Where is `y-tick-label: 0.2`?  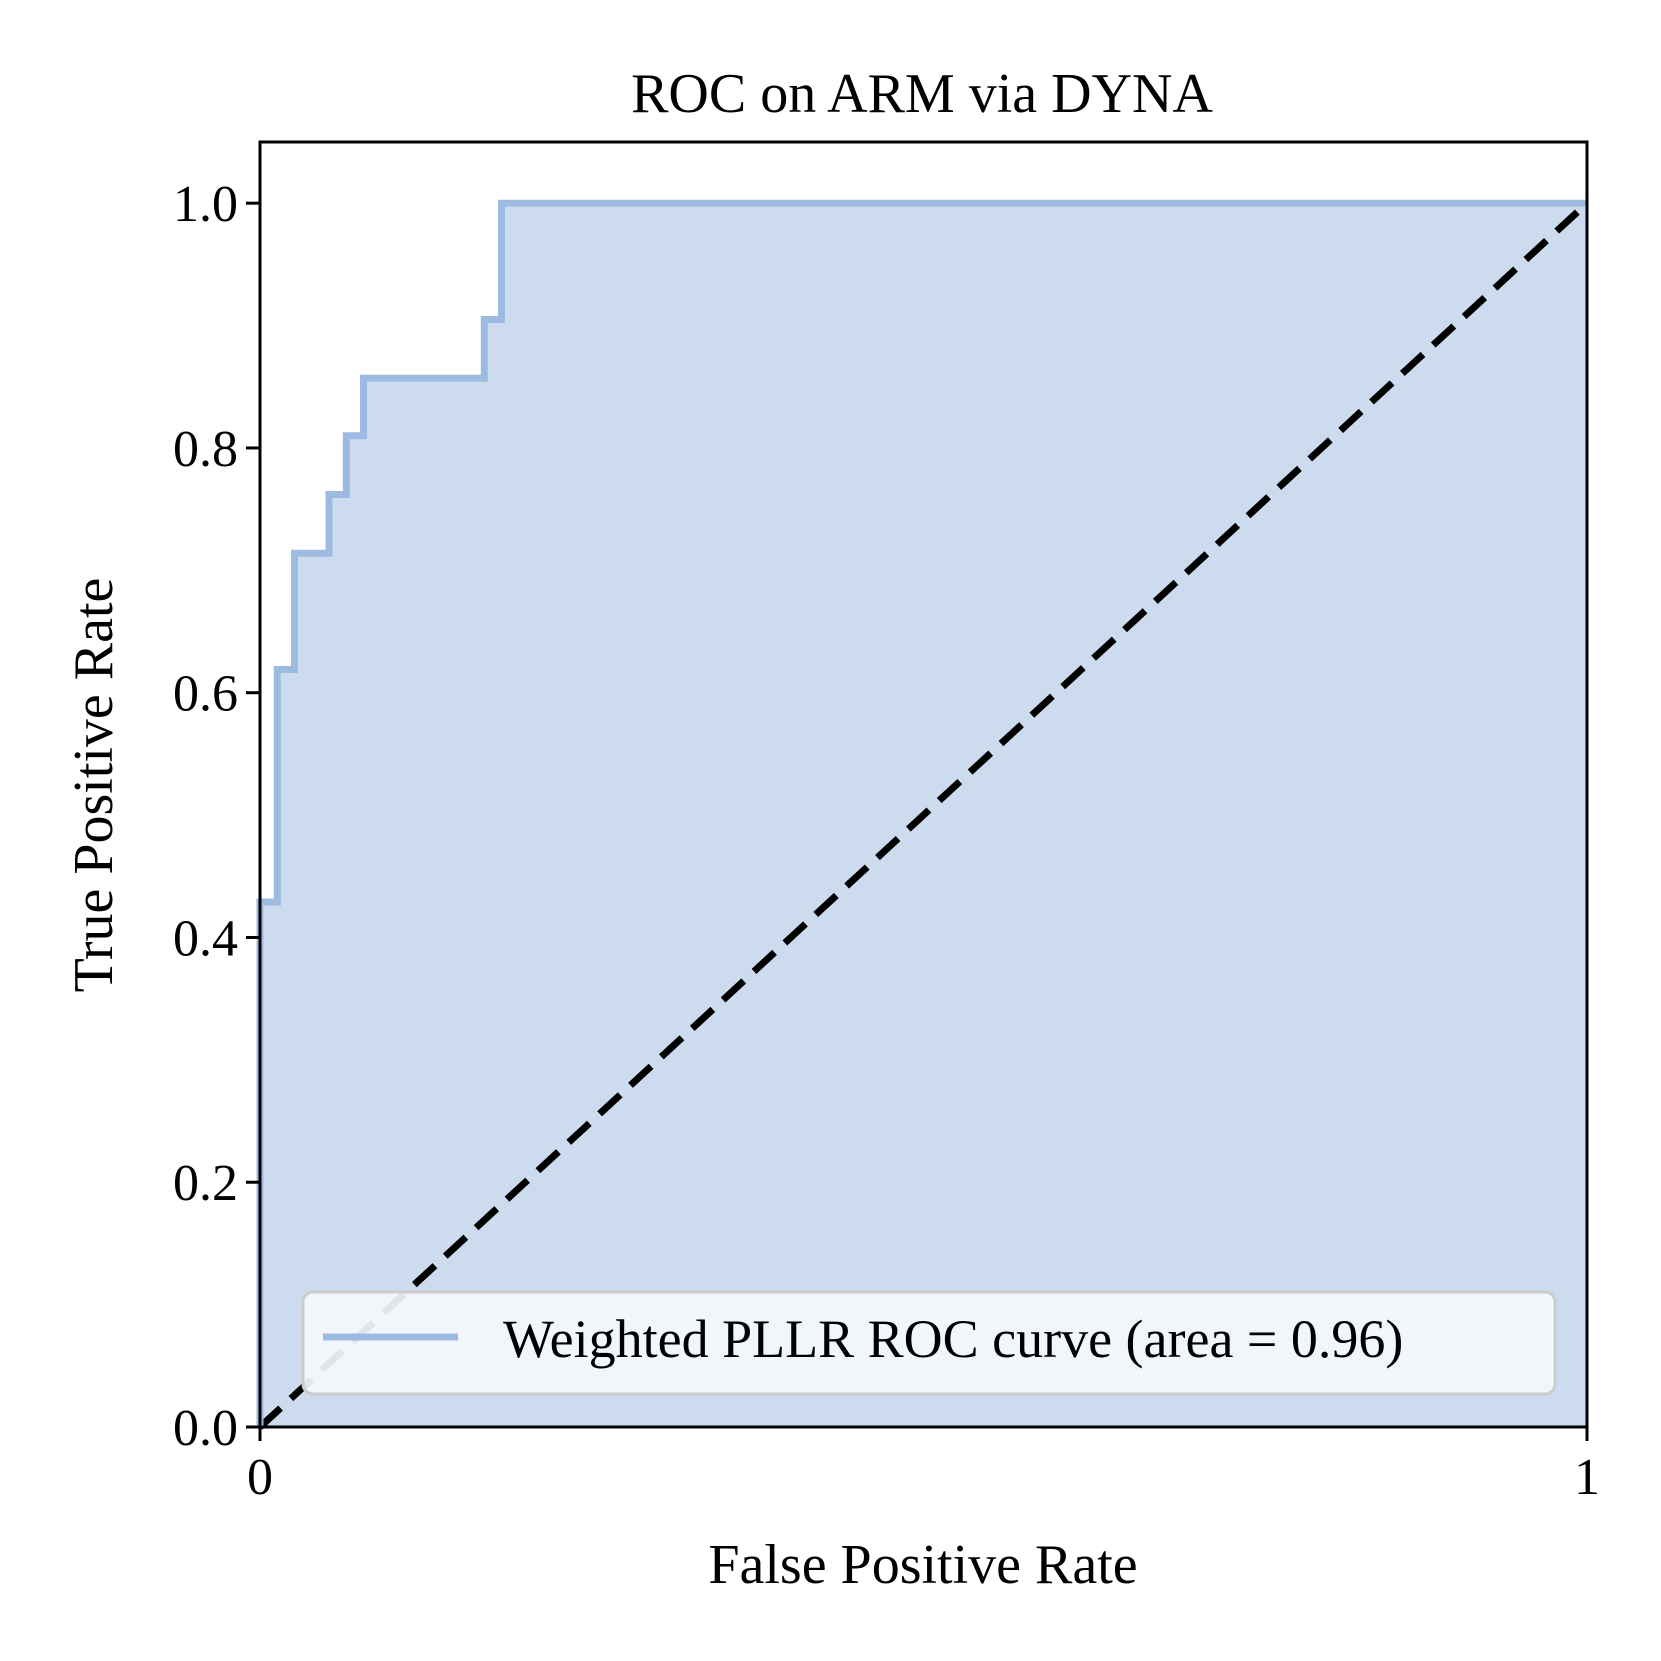
y-tick-label: 0.2 is located at coordinates (205, 1183).